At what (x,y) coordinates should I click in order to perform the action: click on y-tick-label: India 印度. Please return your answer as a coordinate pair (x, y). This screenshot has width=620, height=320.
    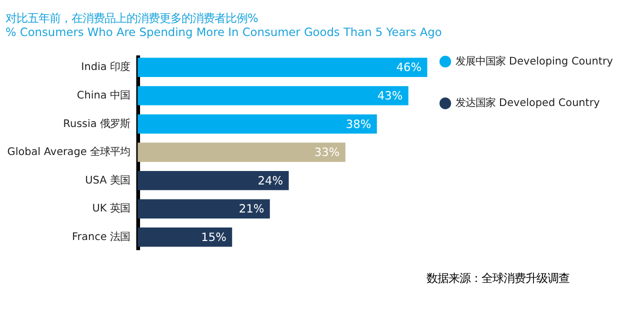
    Looking at the image, I should click on (105, 67).